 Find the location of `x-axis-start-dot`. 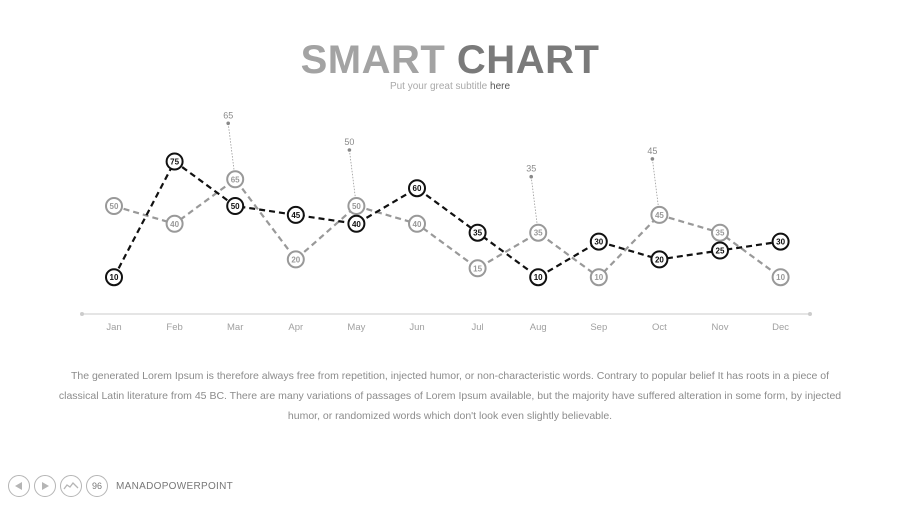

x-axis-start-dot is located at coordinates (82, 314).